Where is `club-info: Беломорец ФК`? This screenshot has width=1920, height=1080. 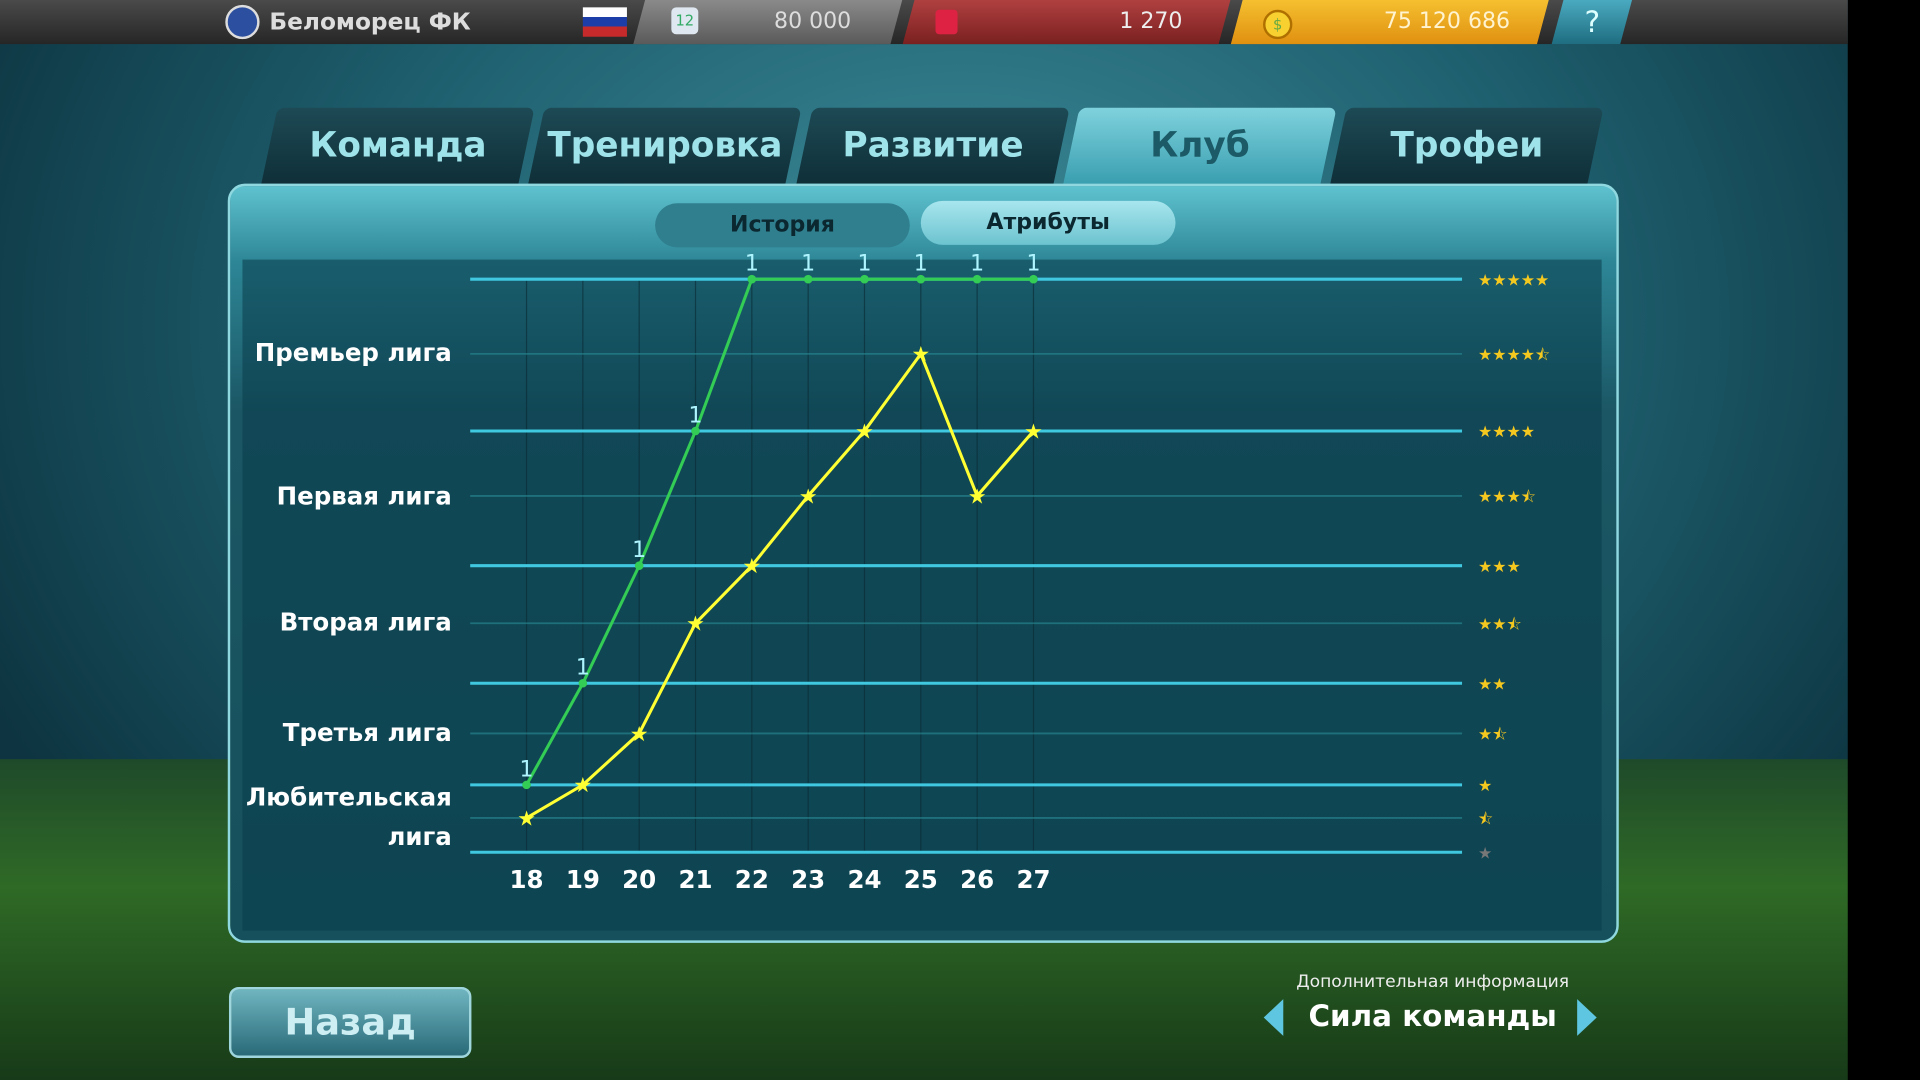
club-info: Беломорец ФК is located at coordinates (348, 22).